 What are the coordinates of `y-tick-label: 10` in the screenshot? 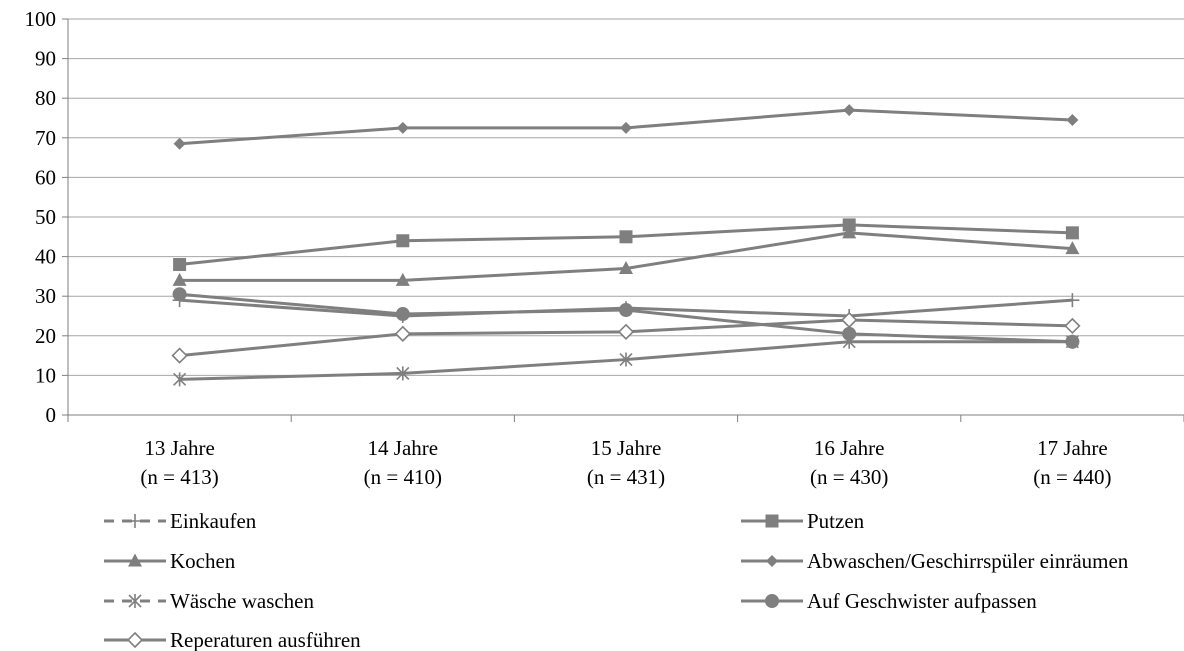 It's located at (45, 375).